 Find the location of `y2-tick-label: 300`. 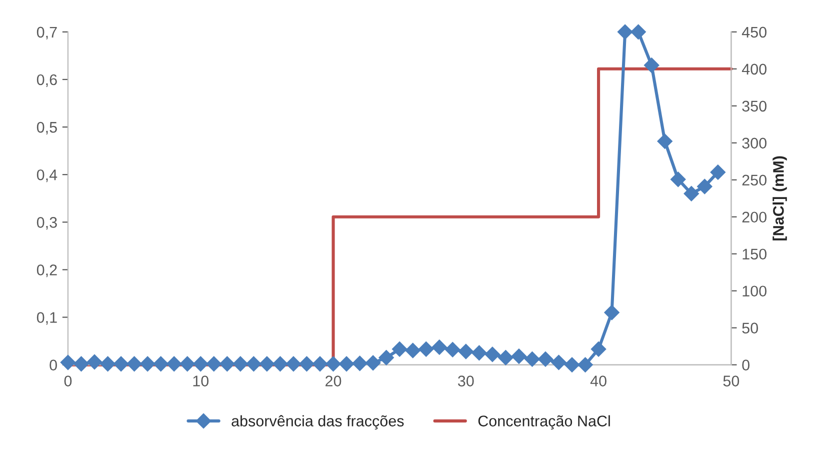

y2-tick-label: 300 is located at coordinates (754, 143).